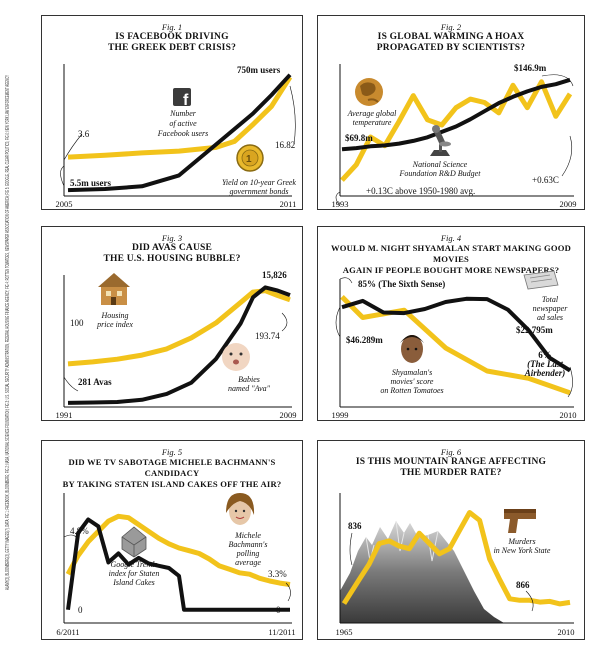  I want to click on fig1-series-yellow-label1: Yield on 10-year Greek, so click(259, 182).